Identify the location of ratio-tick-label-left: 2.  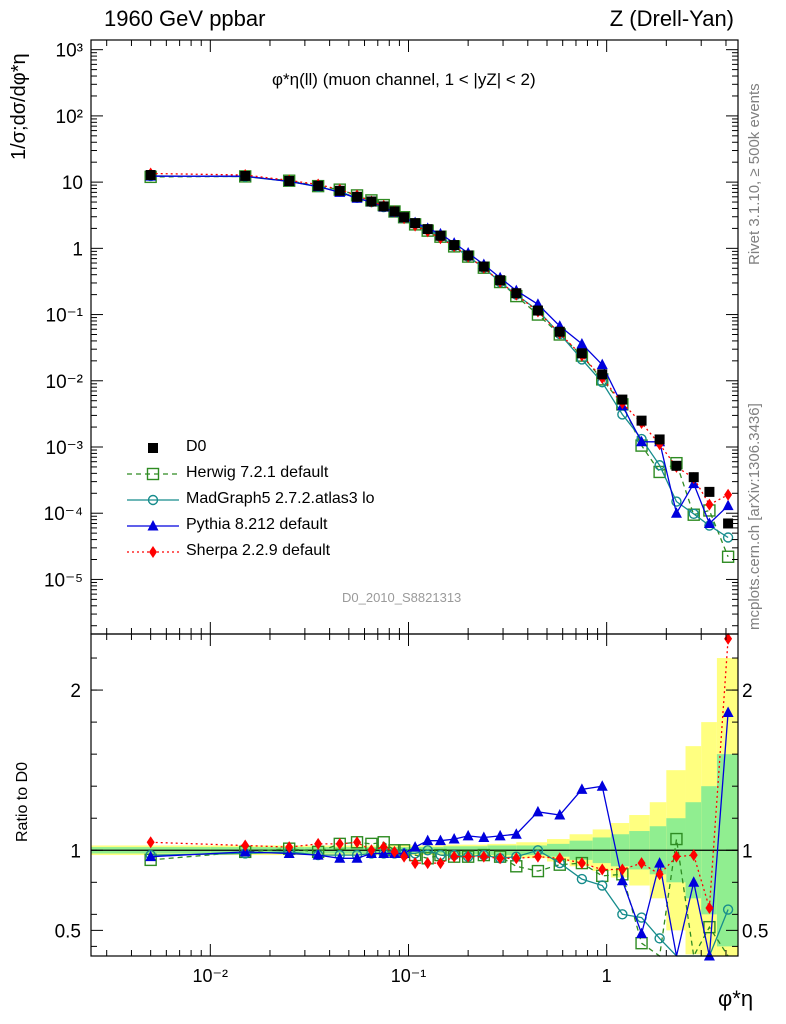
(75, 691).